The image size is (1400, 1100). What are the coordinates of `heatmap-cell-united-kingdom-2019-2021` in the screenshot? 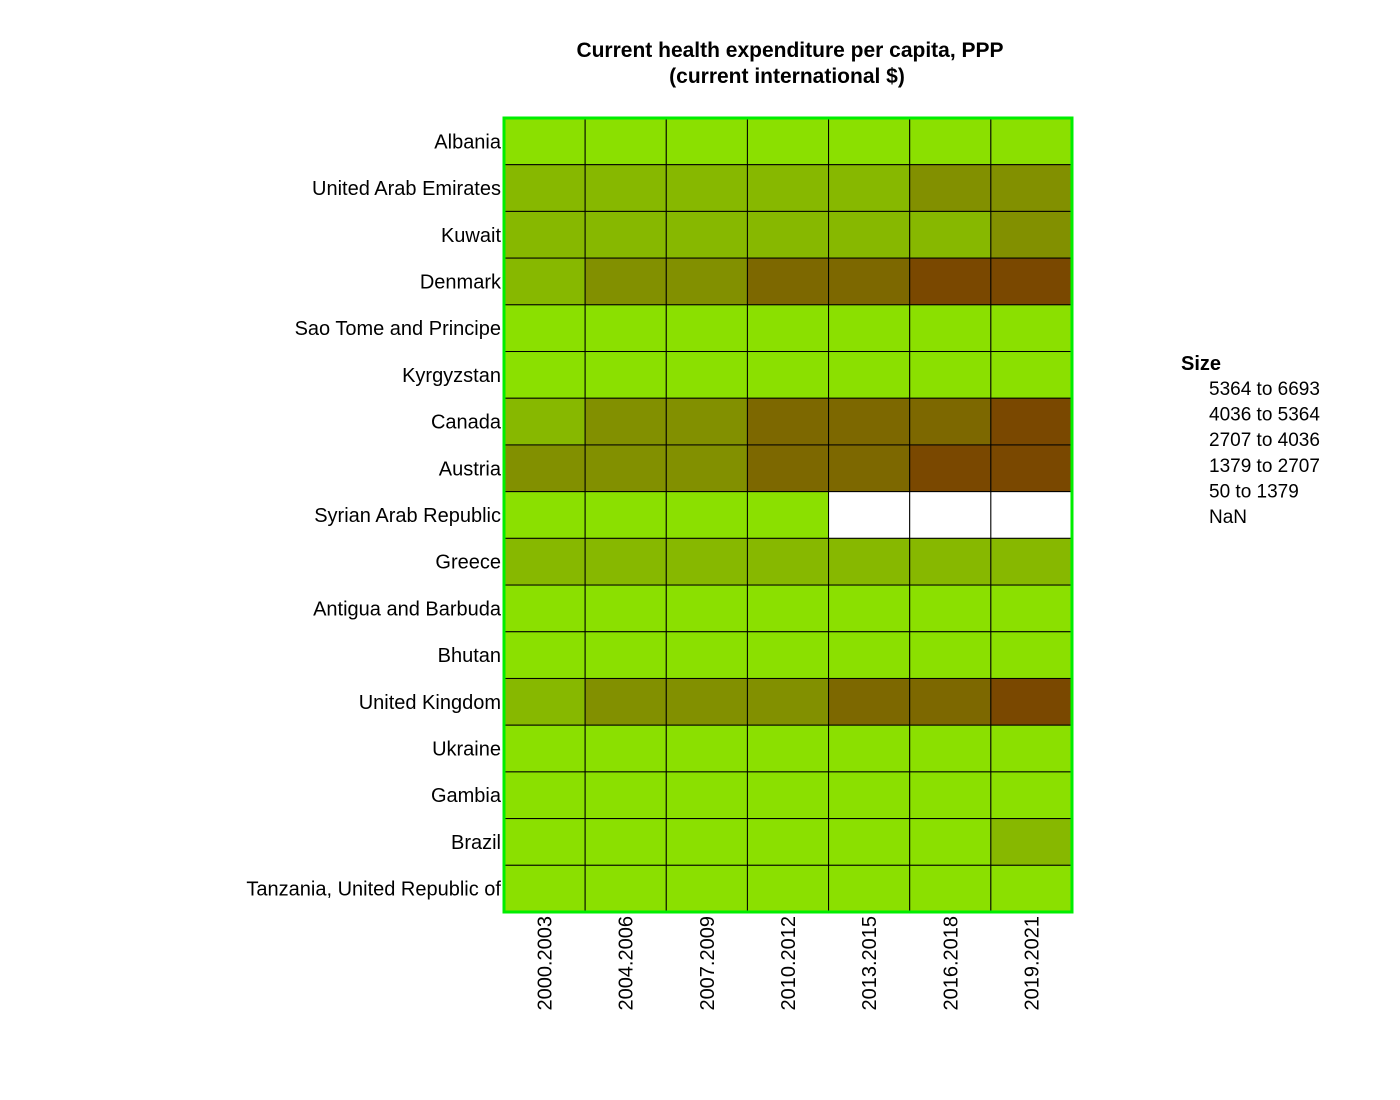 It's located at (1031, 701).